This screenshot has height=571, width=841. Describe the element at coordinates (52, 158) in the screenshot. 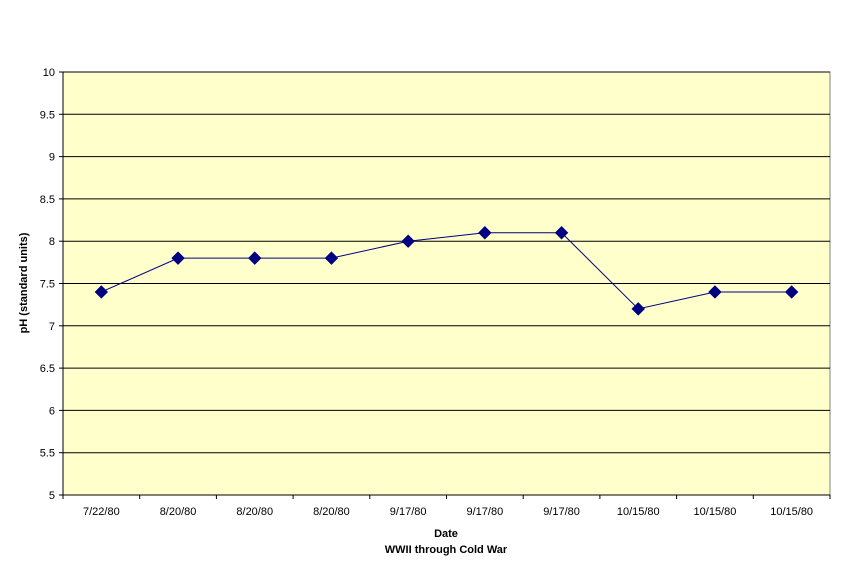

I see `y-tick-label: 9` at that location.